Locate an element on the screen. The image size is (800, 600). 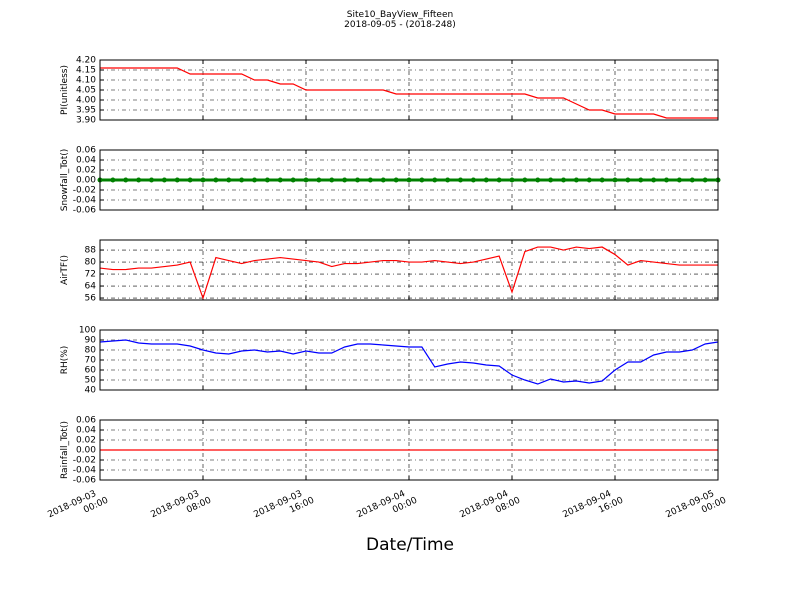
y-tick-label: 40 is located at coordinates (91, 391).